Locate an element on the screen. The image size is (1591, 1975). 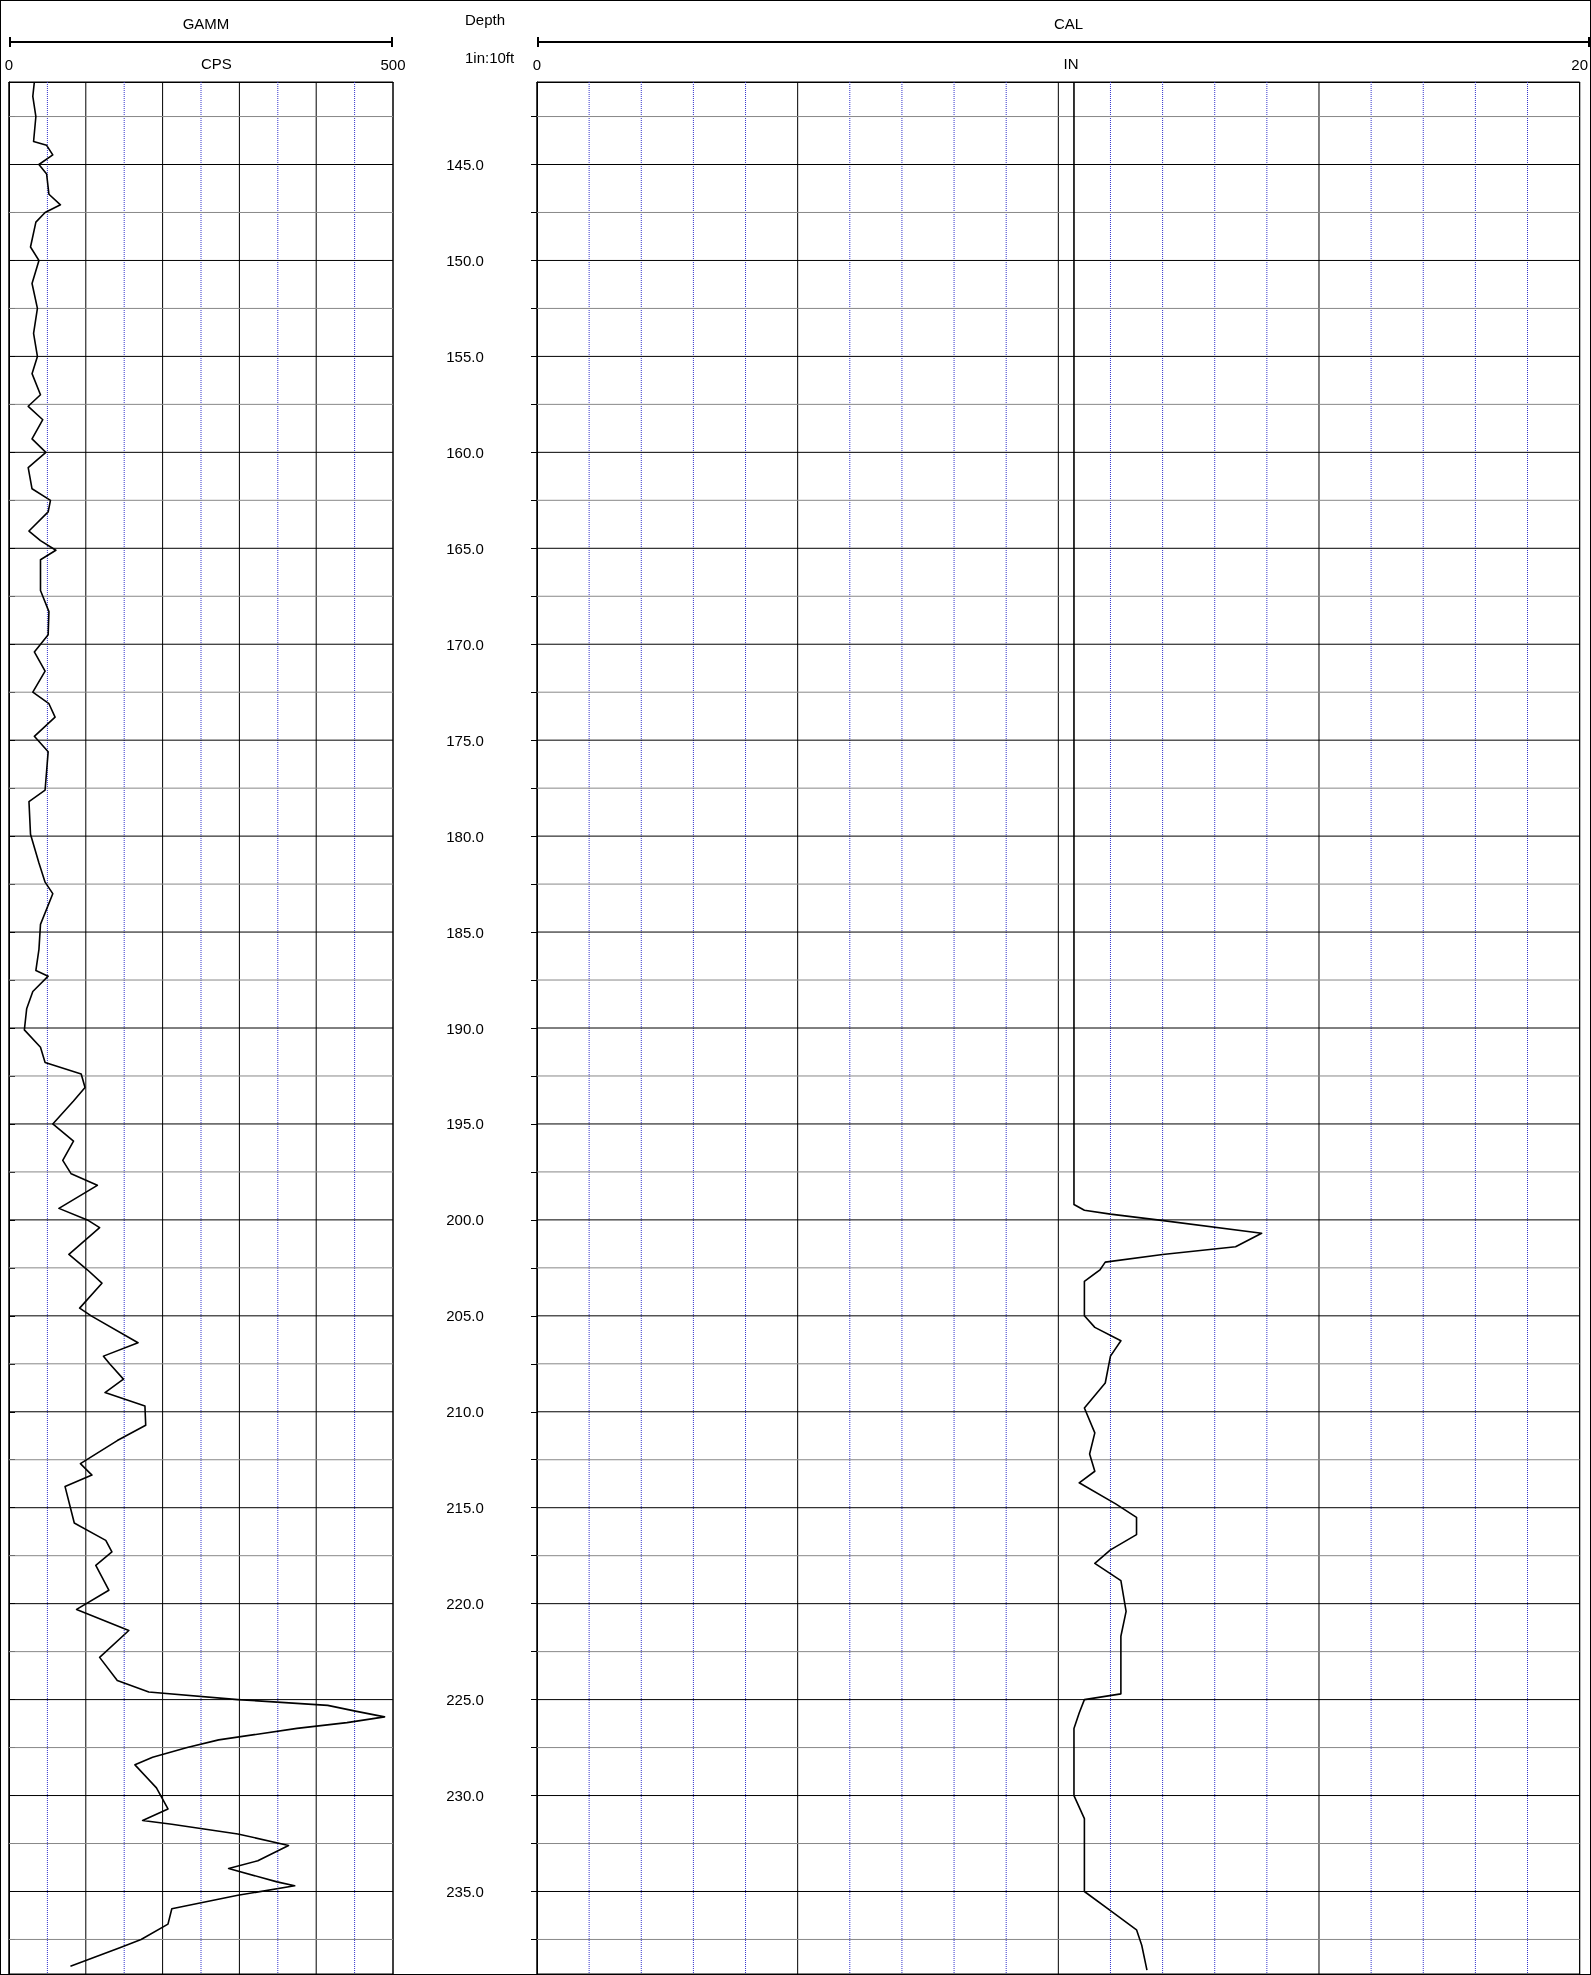
y-tick-label: 155.0 is located at coordinates (465, 356).